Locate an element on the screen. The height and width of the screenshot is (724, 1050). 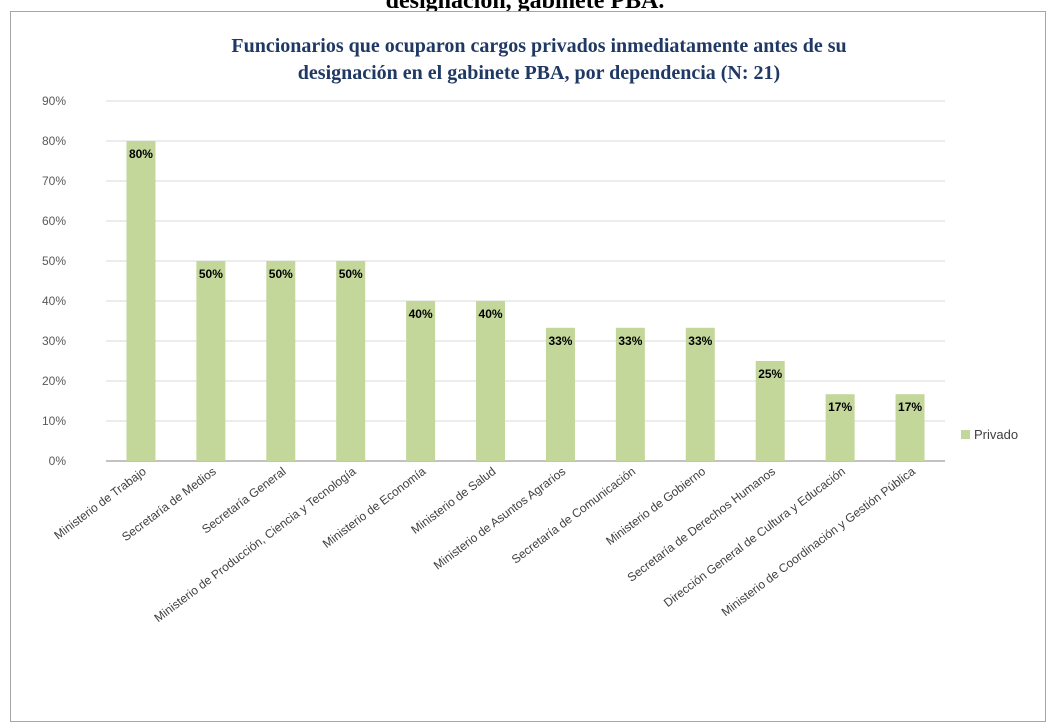
category-label-10: Secretaría de Derechos Humanos is located at coordinates (701, 524).